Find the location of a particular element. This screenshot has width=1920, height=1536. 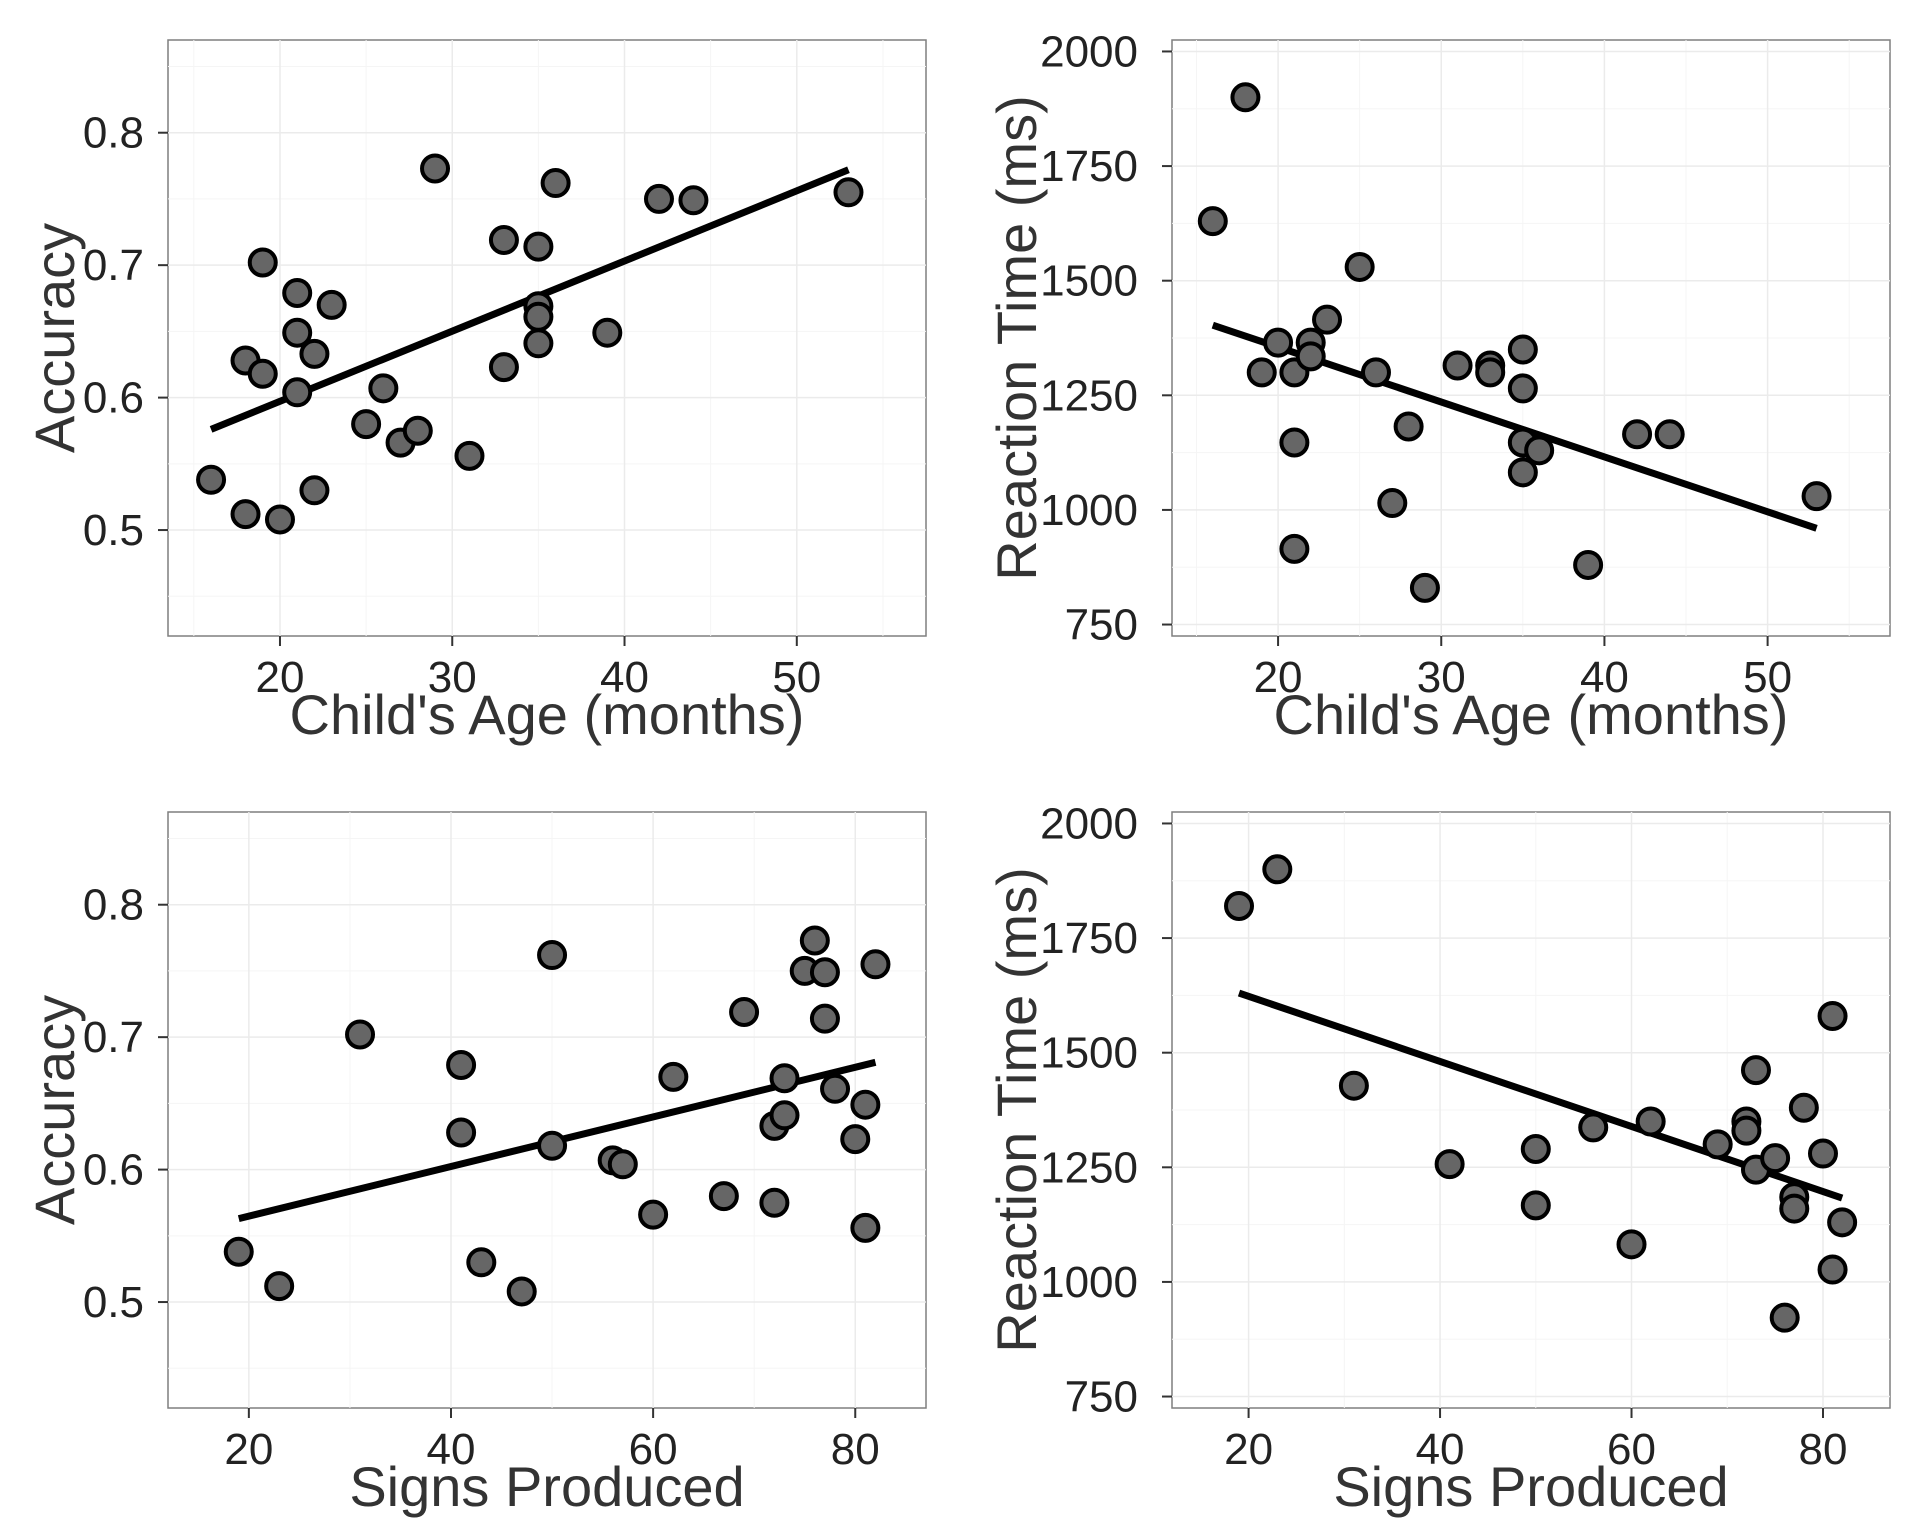

chart-2-y-tick-label-1: 0.6 is located at coordinates (113, 1170).